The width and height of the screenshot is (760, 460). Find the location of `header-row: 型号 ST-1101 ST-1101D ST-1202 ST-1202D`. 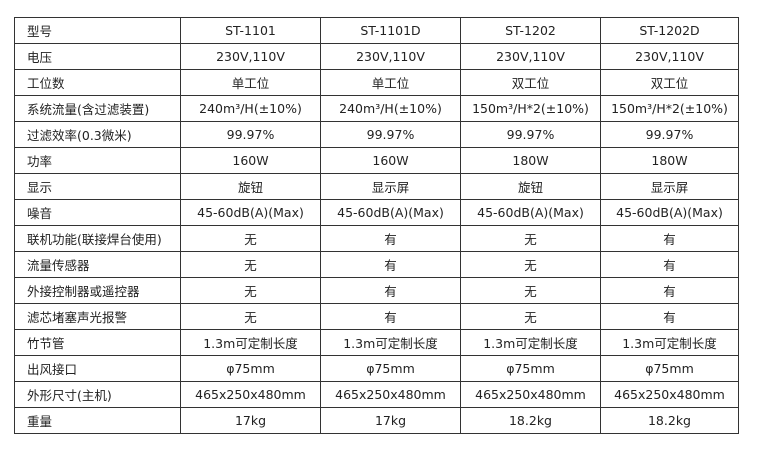

header-row: 型号 ST-1101 ST-1101D ST-1202 ST-1202D is located at coordinates (376, 30).